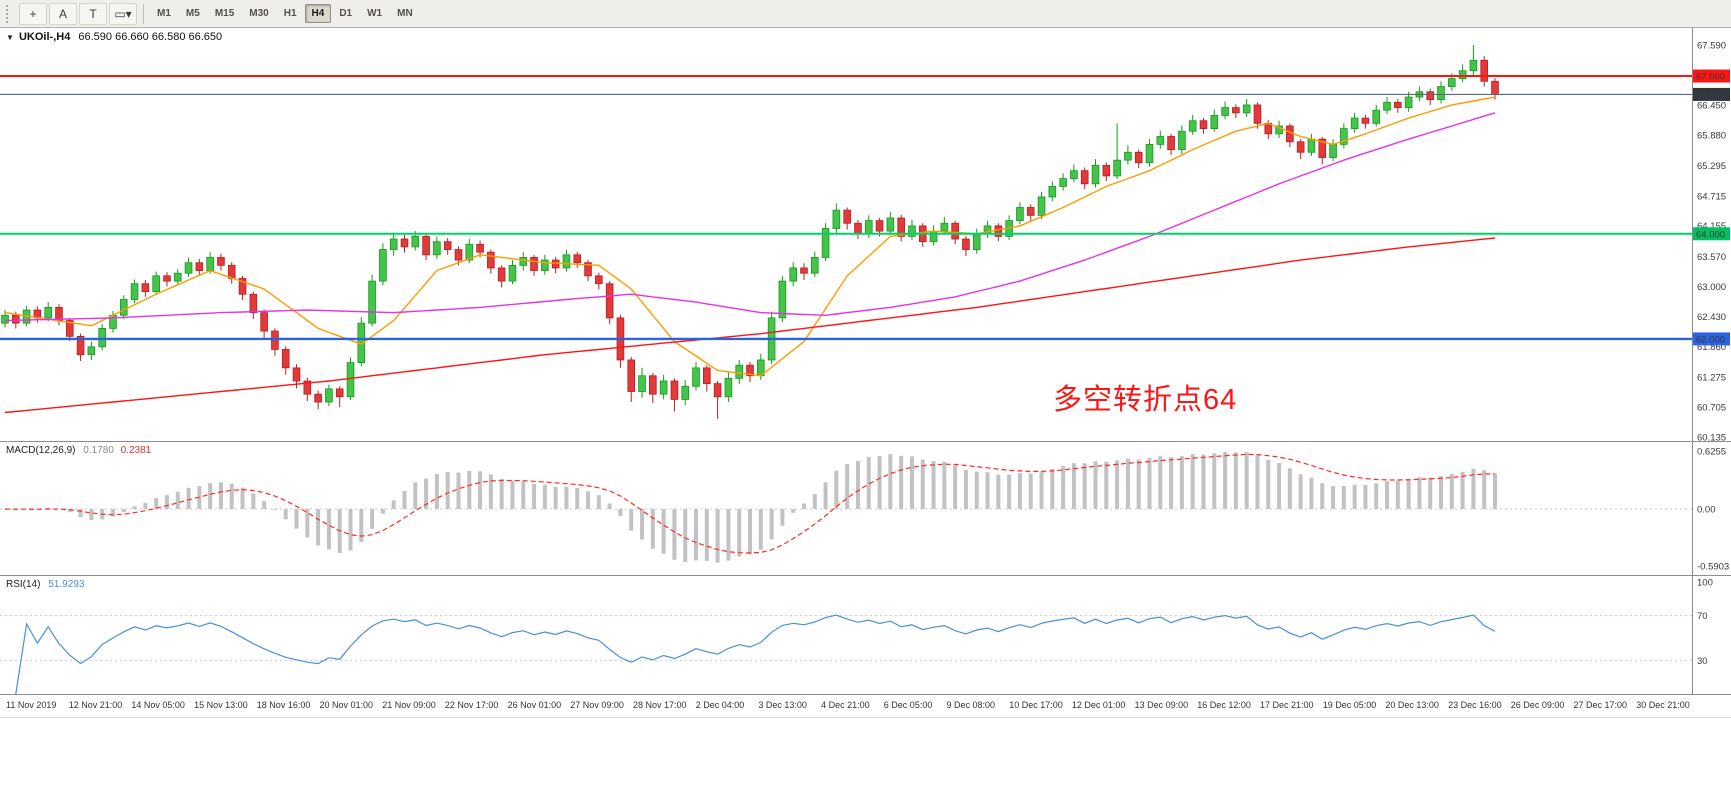 The height and width of the screenshot is (794, 1731). Describe the element at coordinates (1713, 567) in the screenshot. I see `svg-text: -0.5903` at that location.